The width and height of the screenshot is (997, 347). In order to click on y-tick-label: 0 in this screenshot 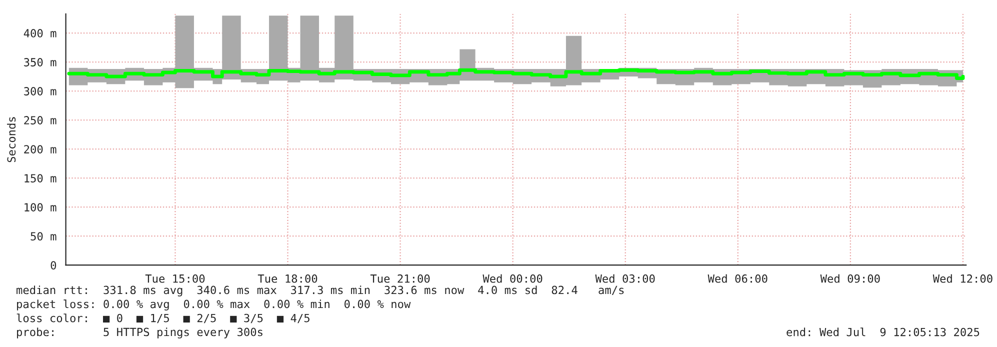, I will do `click(53, 265)`.